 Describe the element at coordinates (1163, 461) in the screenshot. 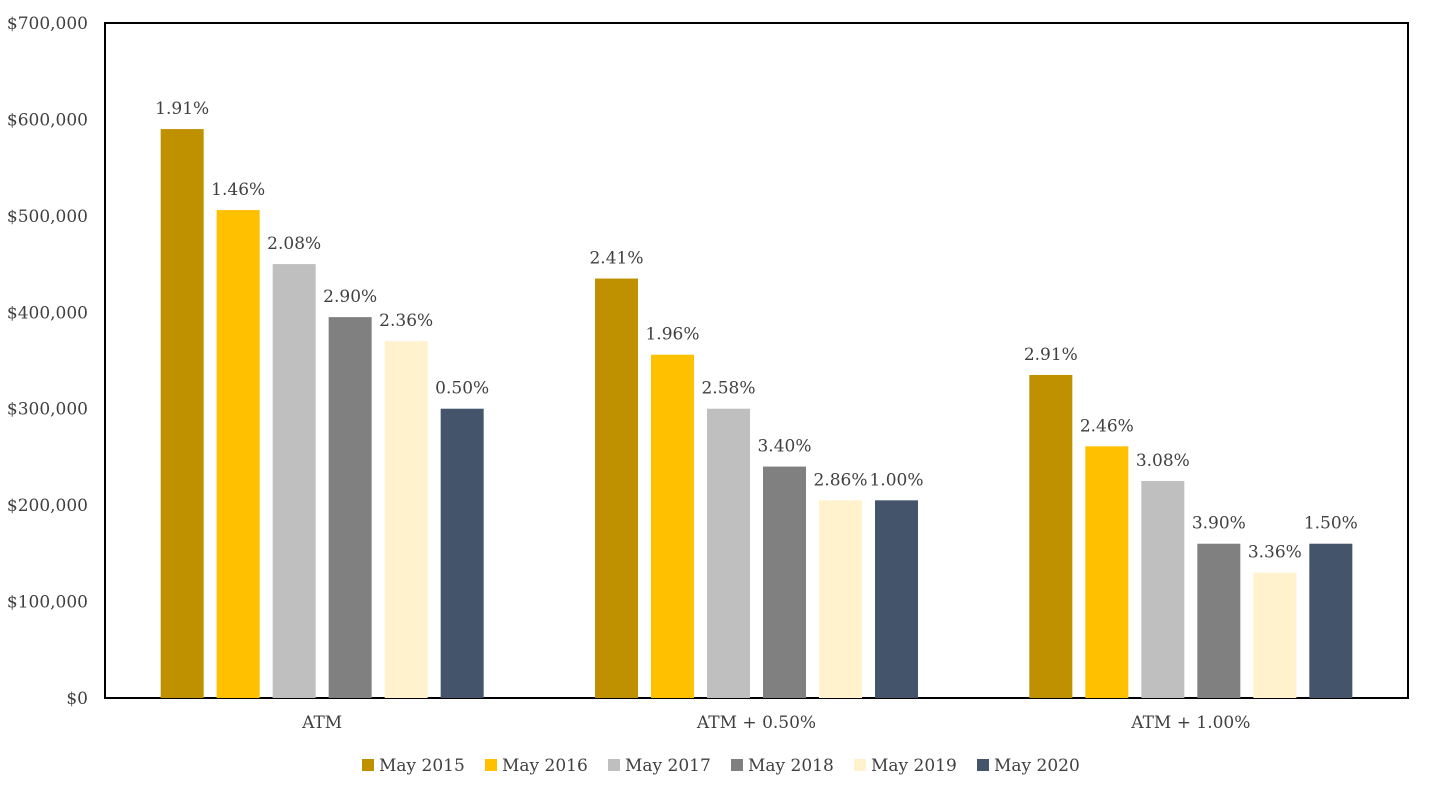

I see `data-label: 3.08%` at that location.